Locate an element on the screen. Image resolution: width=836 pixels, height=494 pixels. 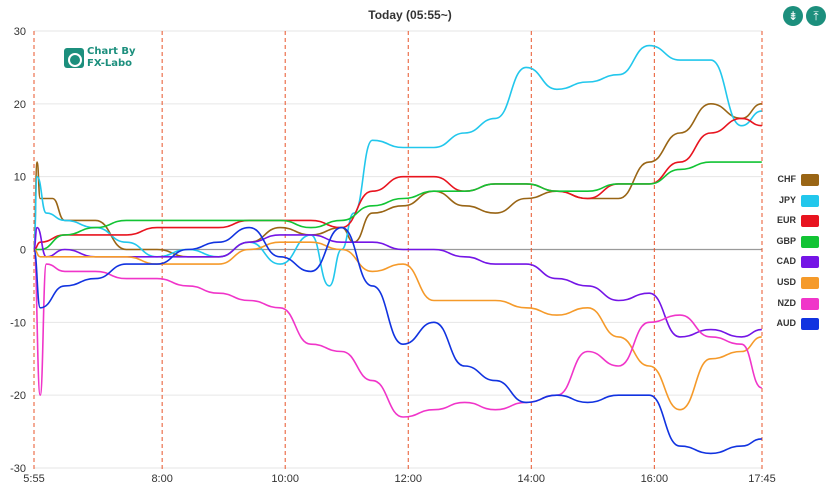
x-tick-label: 8:00 is located at coordinates (161, 479).